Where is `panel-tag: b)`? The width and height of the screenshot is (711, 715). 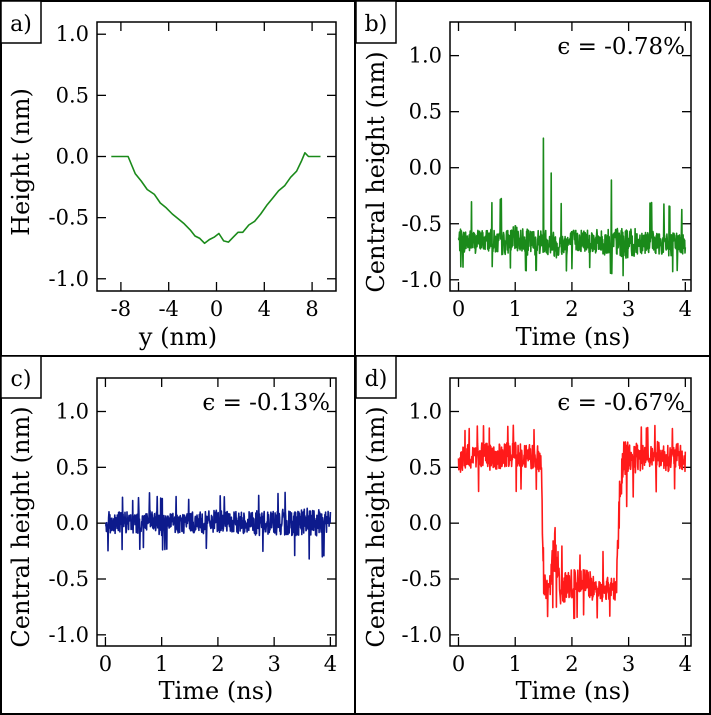
panel-tag: b) is located at coordinates (376, 24).